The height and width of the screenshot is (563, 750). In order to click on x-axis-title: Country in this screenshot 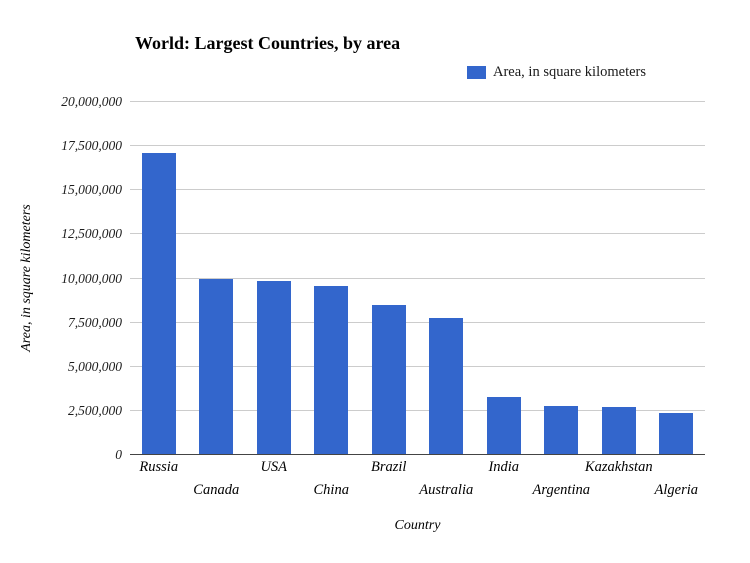, I will do `click(417, 525)`.